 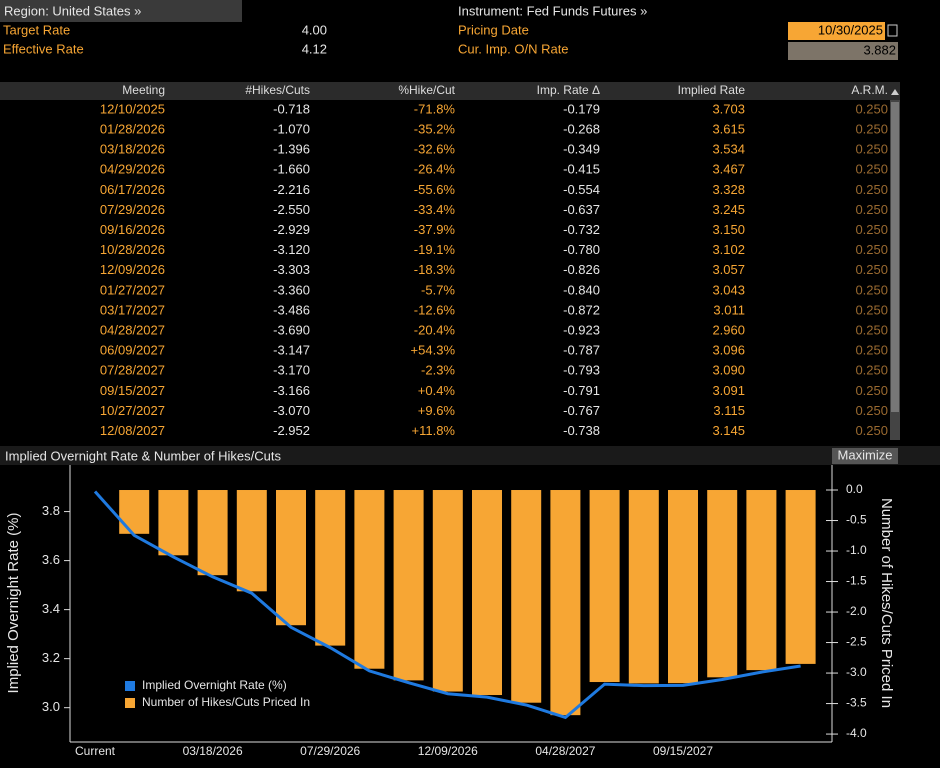 What do you see at coordinates (565, 751) in the screenshot?
I see `x-tick-label: 04/28/2027` at bounding box center [565, 751].